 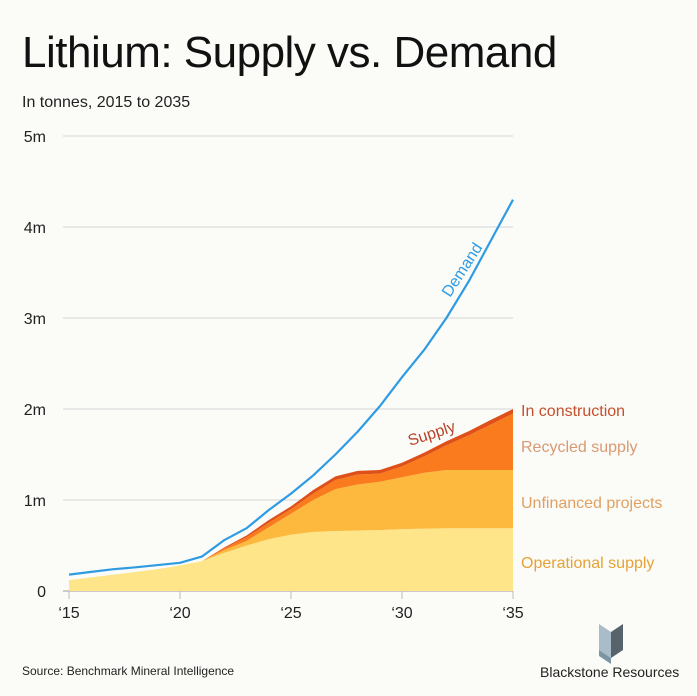 I want to click on x-tick-label: ‘15, so click(x=68, y=613).